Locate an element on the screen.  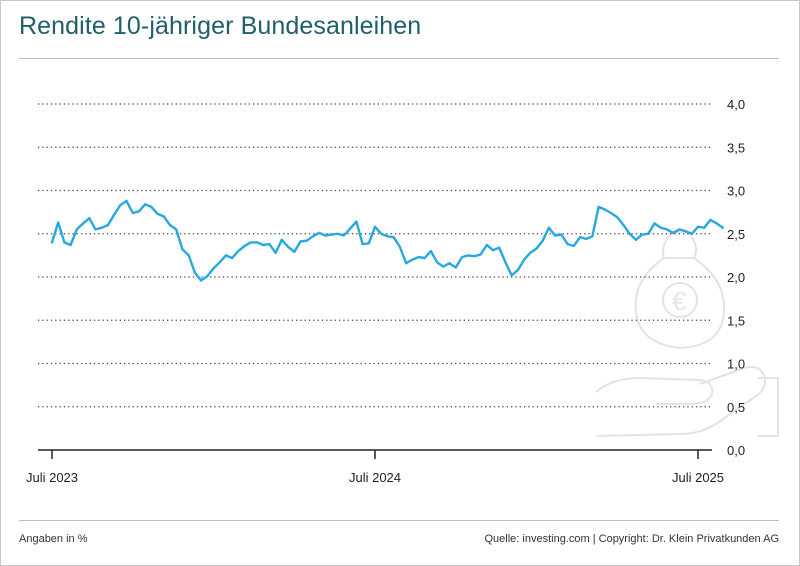
yield-series-points is located at coordinates (387, 240).